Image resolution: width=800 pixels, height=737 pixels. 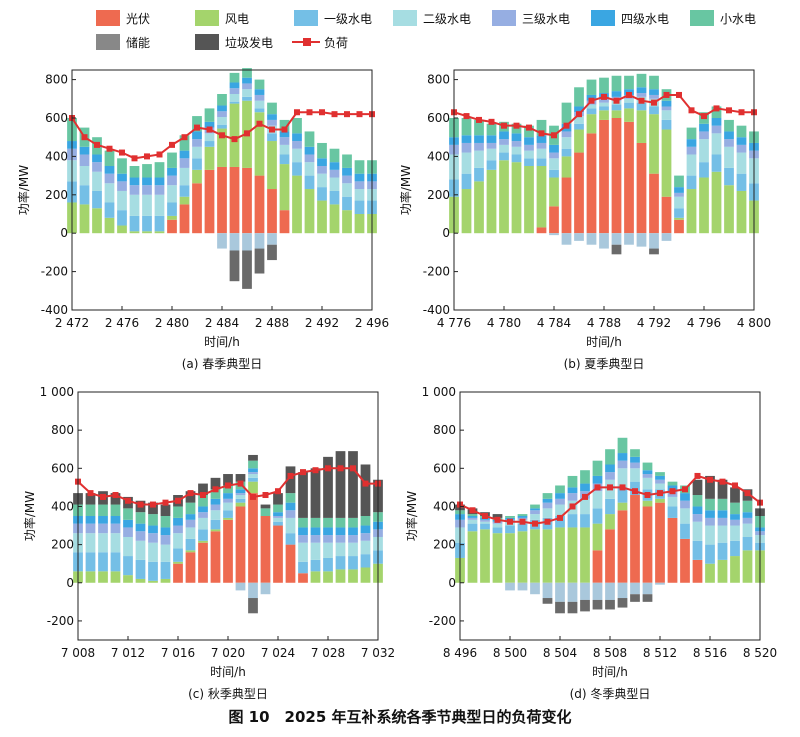 What do you see at coordinates (436, 310) in the screenshot?
I see `y-tick-label: -400` at bounding box center [436, 310].